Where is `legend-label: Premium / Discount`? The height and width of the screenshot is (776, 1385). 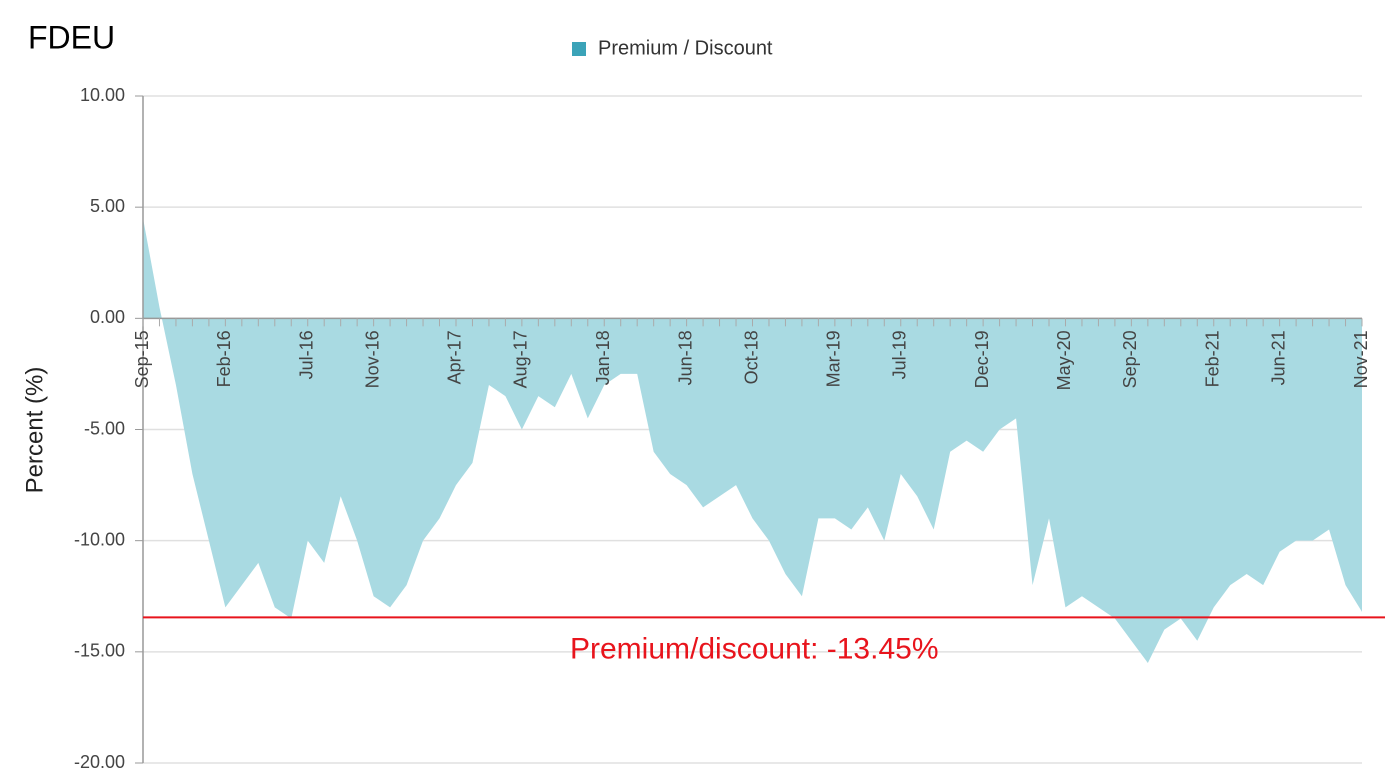
legend-label: Premium / Discount is located at coordinates (685, 48).